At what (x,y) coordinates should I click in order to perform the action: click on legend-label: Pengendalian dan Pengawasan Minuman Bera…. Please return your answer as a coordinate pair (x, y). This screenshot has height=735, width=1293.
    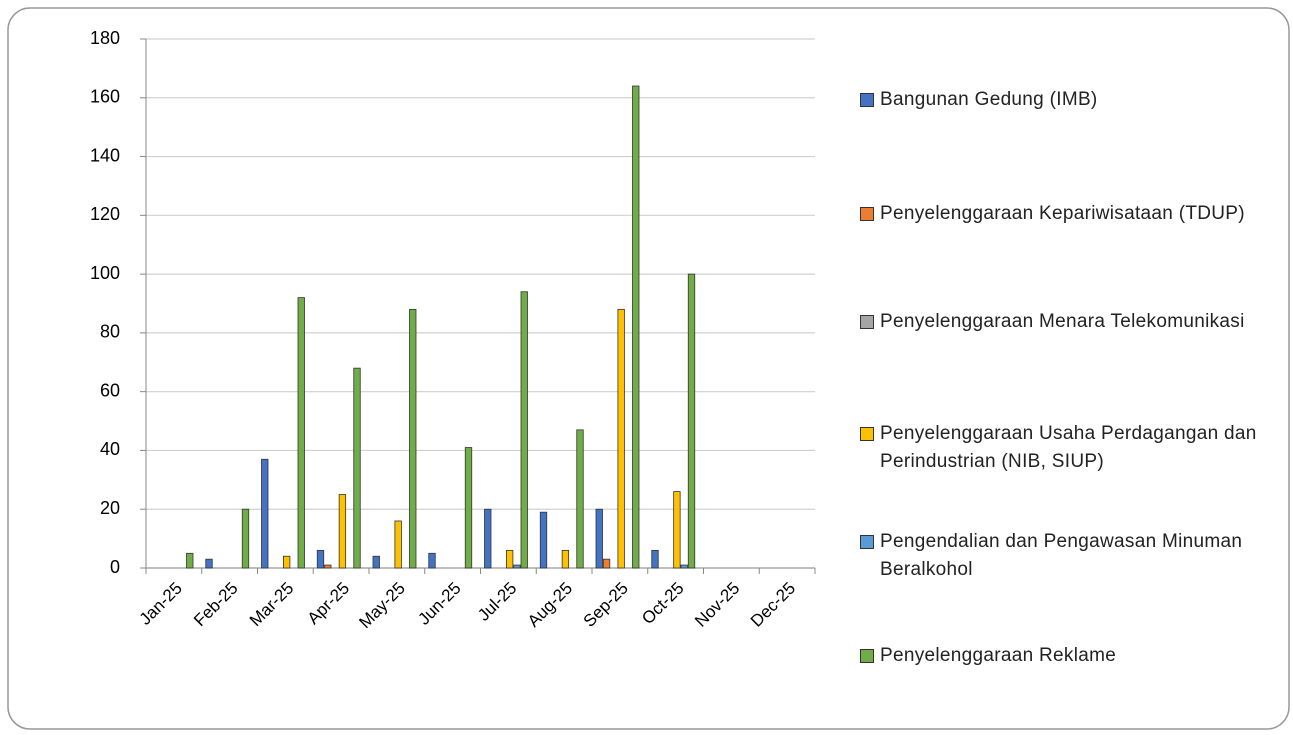
    Looking at the image, I should click on (1061, 555).